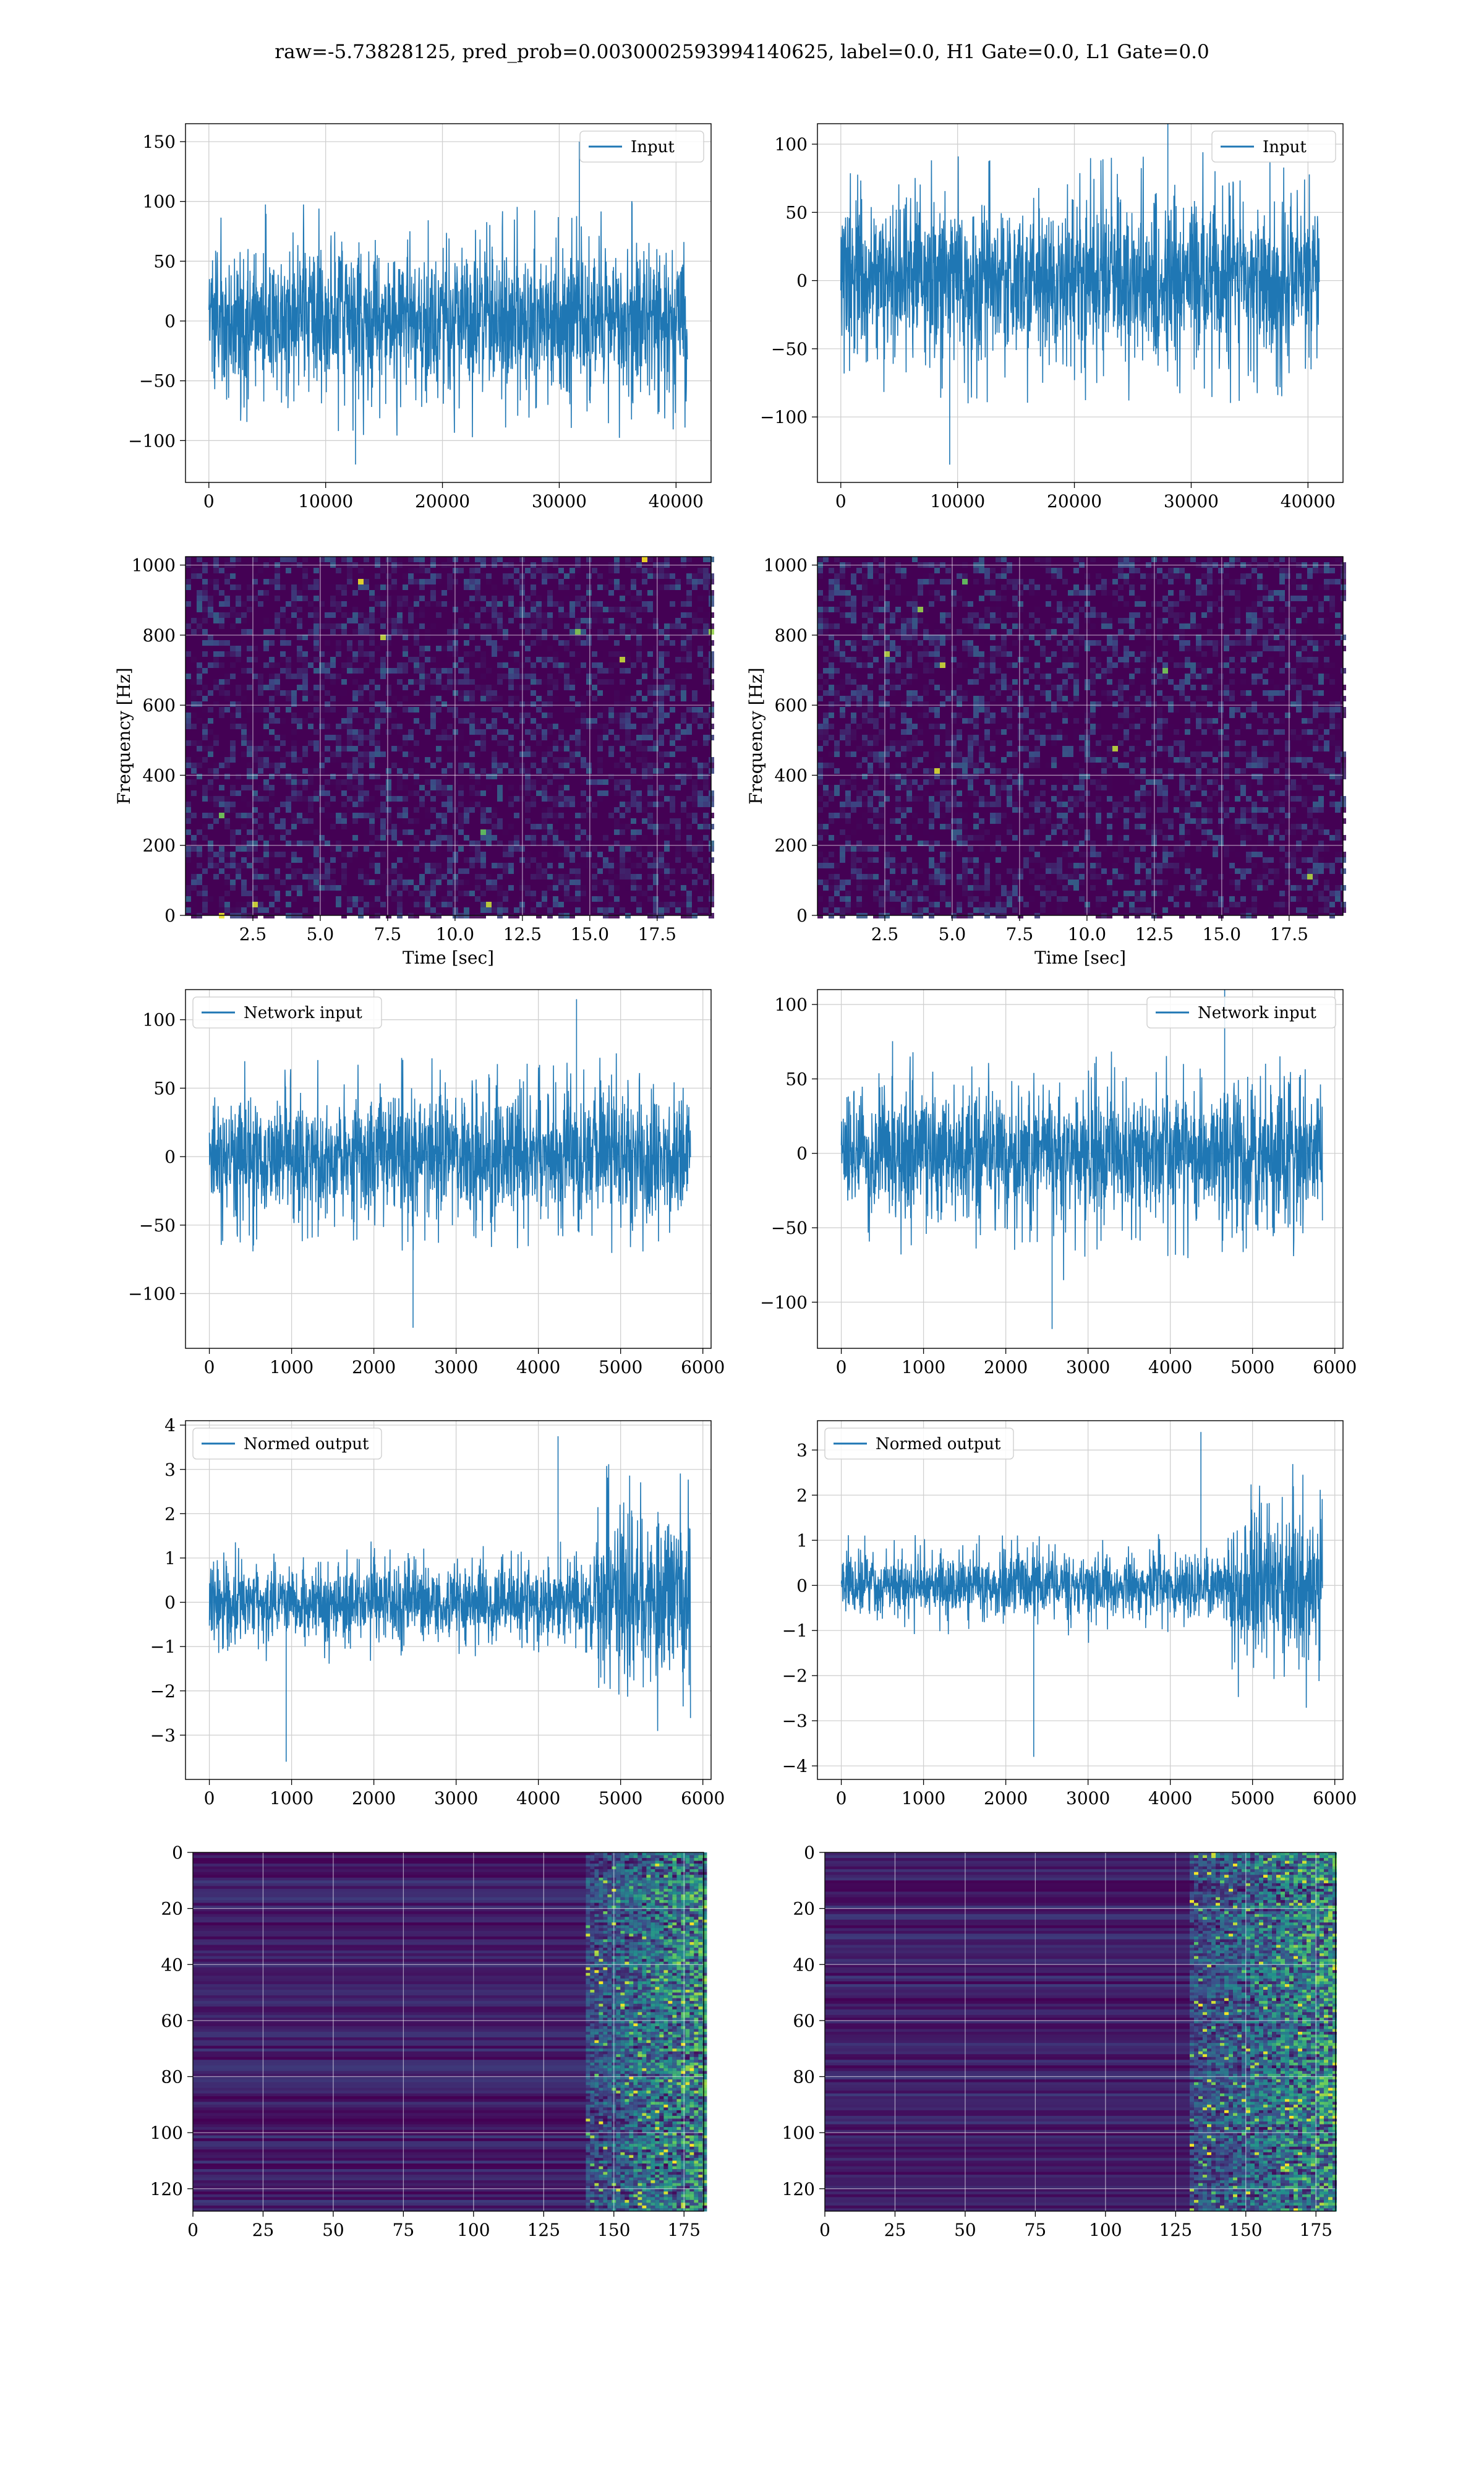 The image size is (1484, 2474). What do you see at coordinates (1191, 501) in the screenshot?
I see `x-tick-label: 30000` at bounding box center [1191, 501].